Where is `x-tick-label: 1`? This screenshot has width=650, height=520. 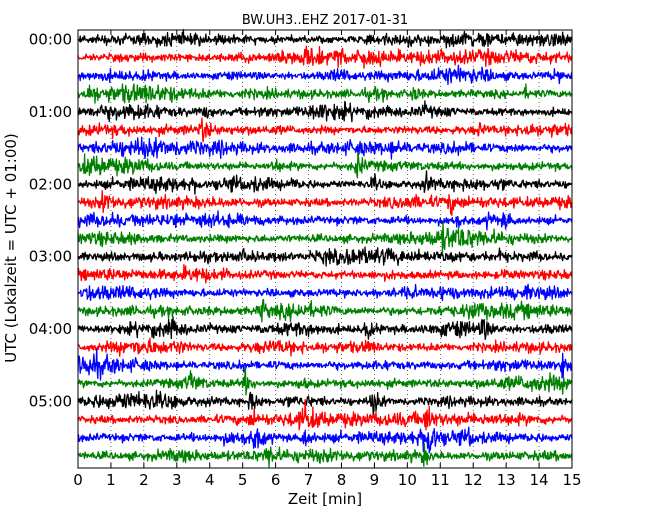
x-tick-label: 1 is located at coordinates (111, 480).